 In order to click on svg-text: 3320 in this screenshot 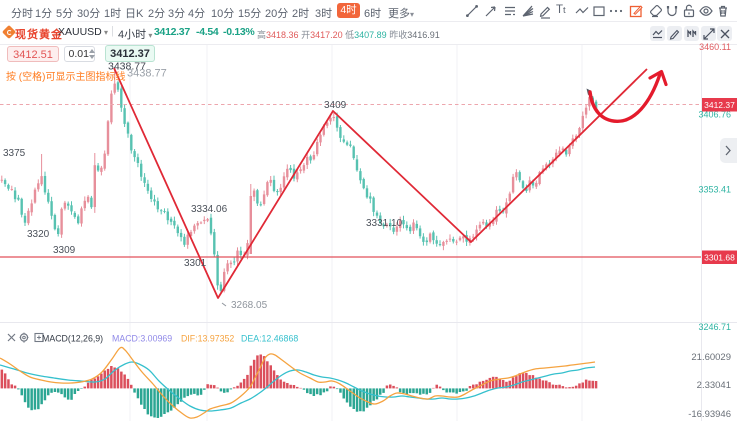, I will do `click(38, 234)`.